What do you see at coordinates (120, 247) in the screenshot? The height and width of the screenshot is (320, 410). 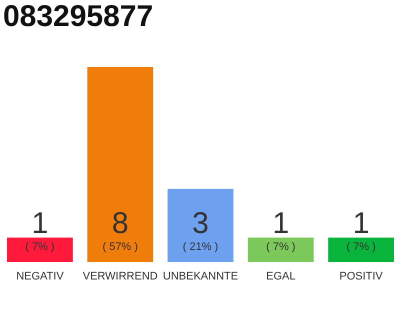 I see `annotation: ( 57% )` at bounding box center [120, 247].